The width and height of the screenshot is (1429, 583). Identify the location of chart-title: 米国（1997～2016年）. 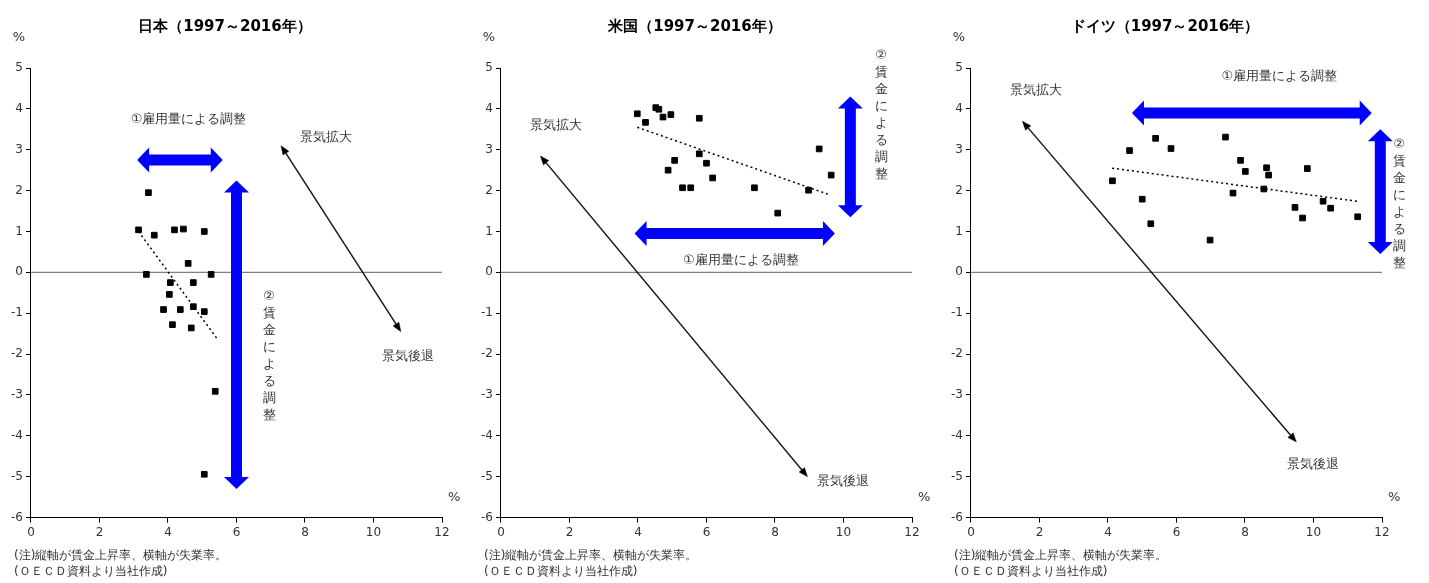
(694, 25).